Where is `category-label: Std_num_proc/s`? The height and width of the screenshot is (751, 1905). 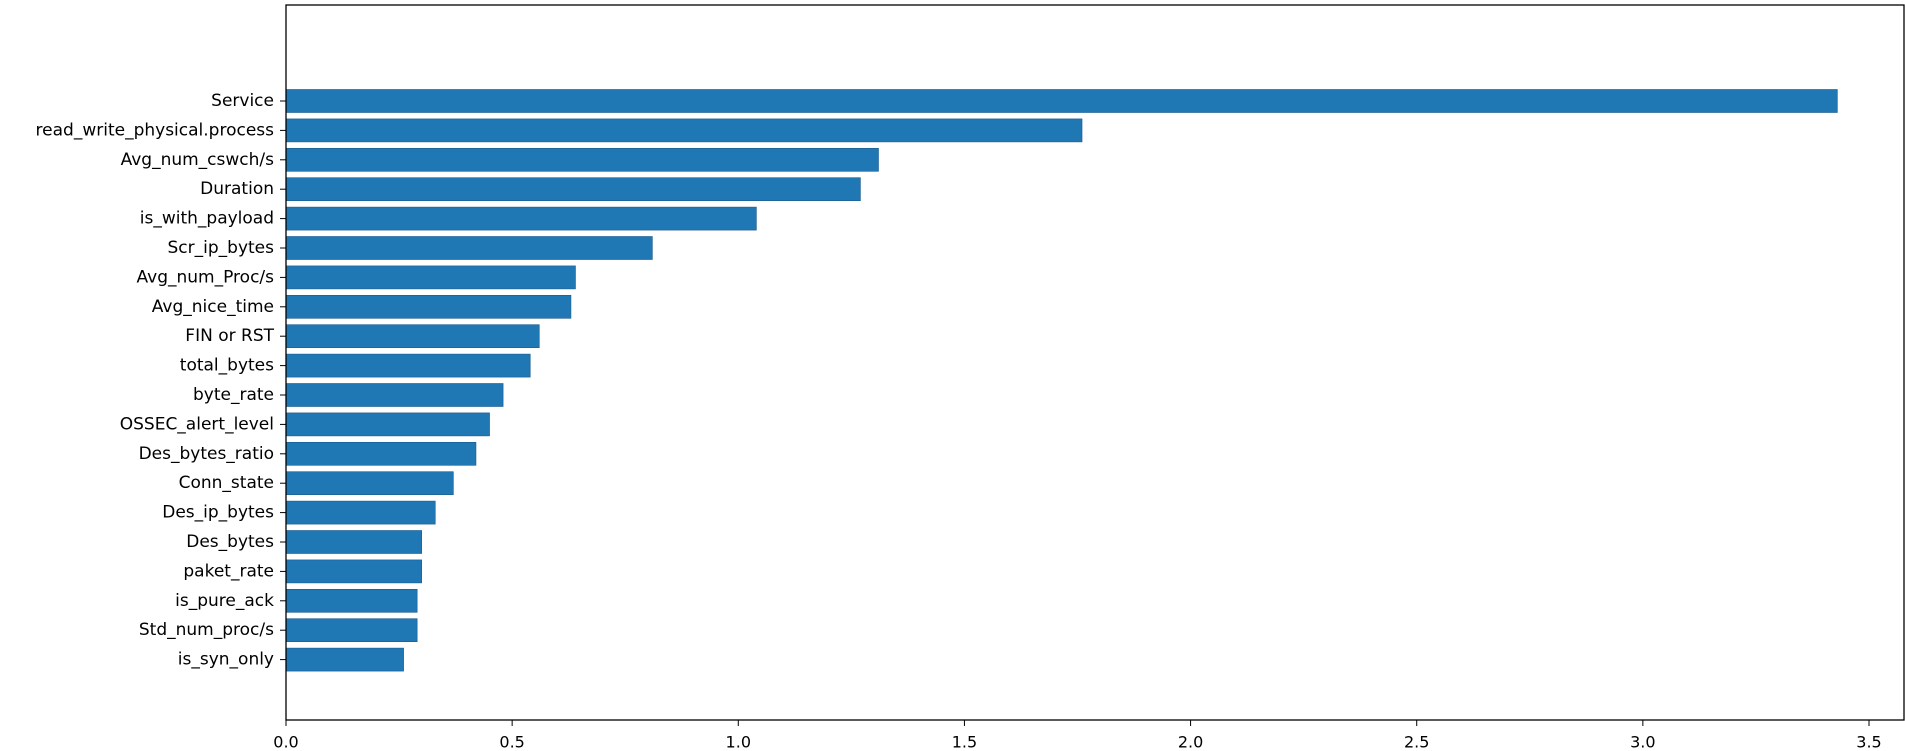
category-label: Std_num_proc/s is located at coordinates (206, 630).